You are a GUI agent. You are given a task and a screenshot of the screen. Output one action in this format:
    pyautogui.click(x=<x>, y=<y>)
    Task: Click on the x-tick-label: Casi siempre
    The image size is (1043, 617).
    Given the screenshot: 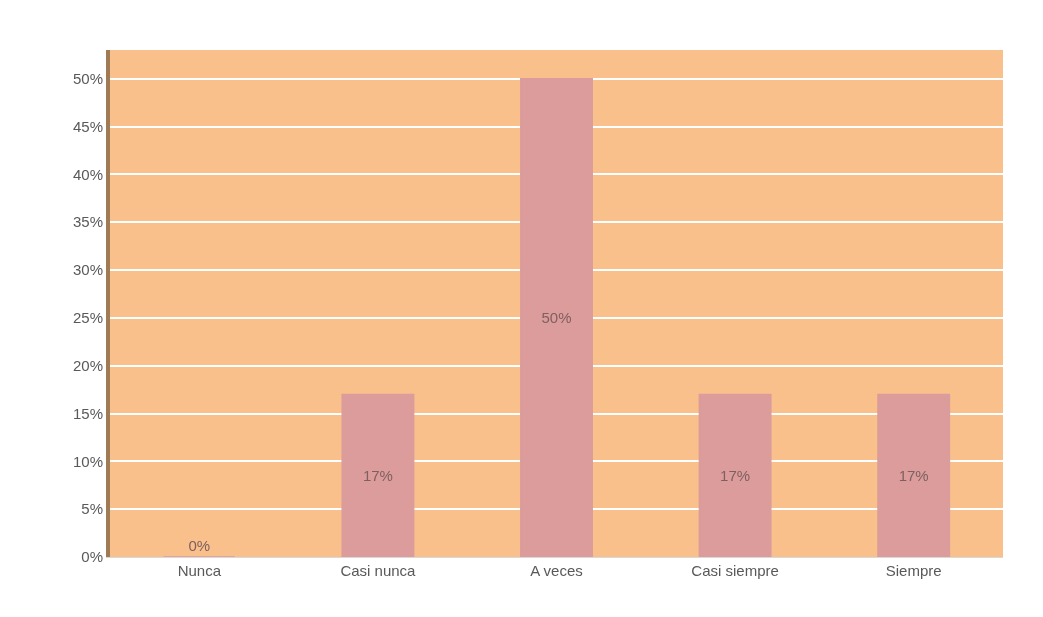 What is the action you would take?
    pyautogui.click(x=735, y=570)
    